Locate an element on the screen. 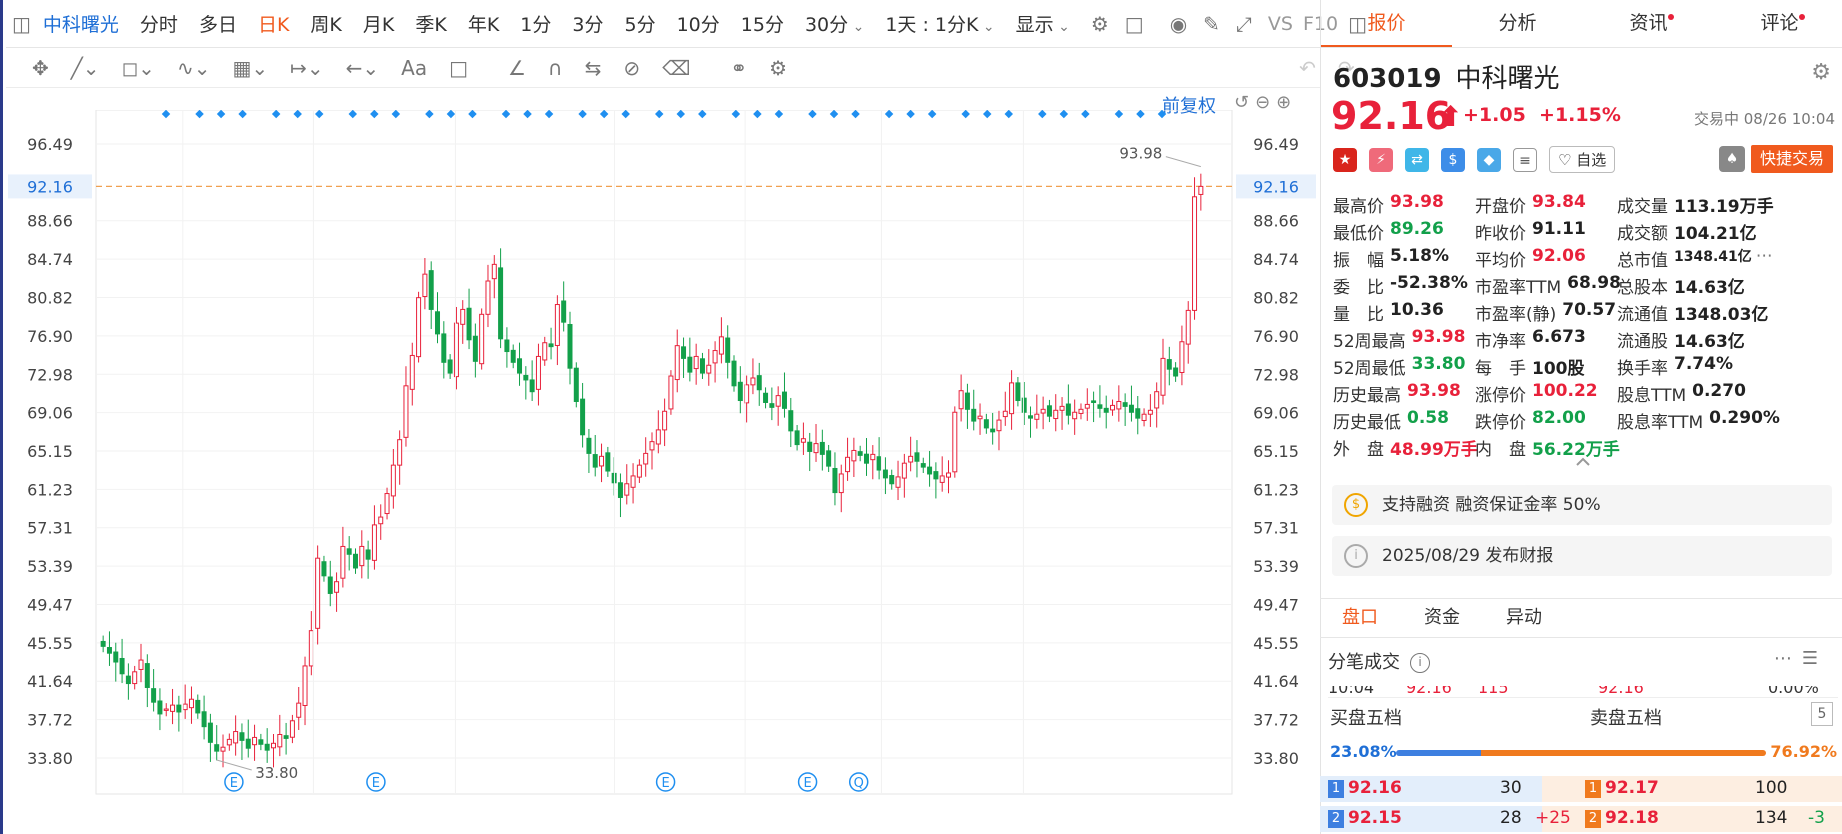  hide-icon: ⊘ is located at coordinates (632, 67).